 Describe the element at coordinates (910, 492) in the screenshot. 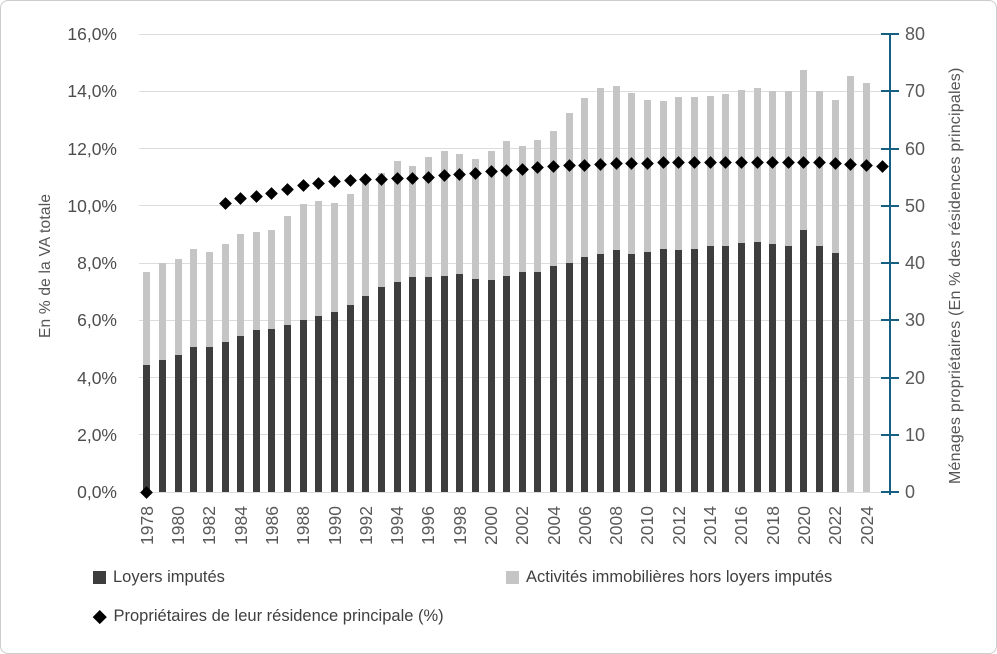

I see `right-axis-tick-label: 0` at that location.